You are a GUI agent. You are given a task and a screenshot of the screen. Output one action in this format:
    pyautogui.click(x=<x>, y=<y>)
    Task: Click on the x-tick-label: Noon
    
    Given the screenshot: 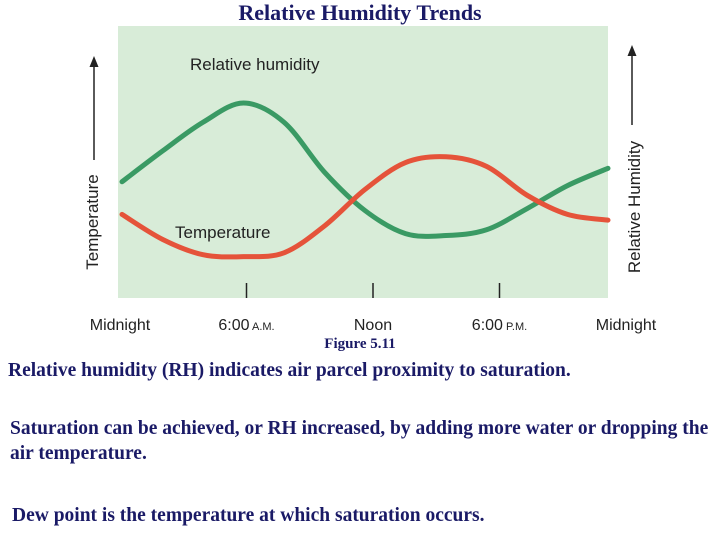 What is the action you would take?
    pyautogui.click(x=373, y=325)
    